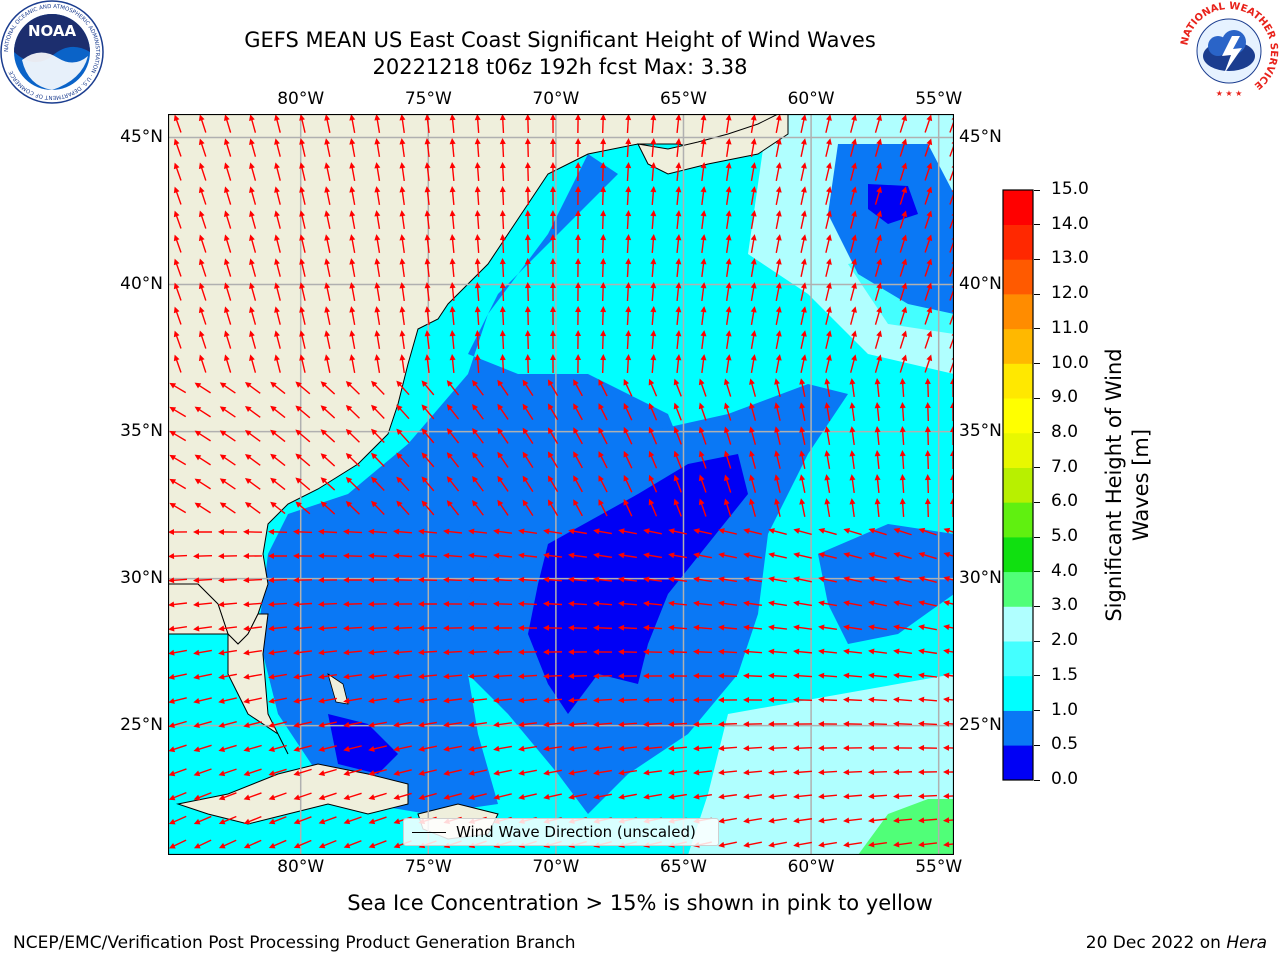 This screenshot has width=1280, height=960. What do you see at coordinates (1070, 189) in the screenshot?
I see `colorbar-tick-17: 15.0` at bounding box center [1070, 189].